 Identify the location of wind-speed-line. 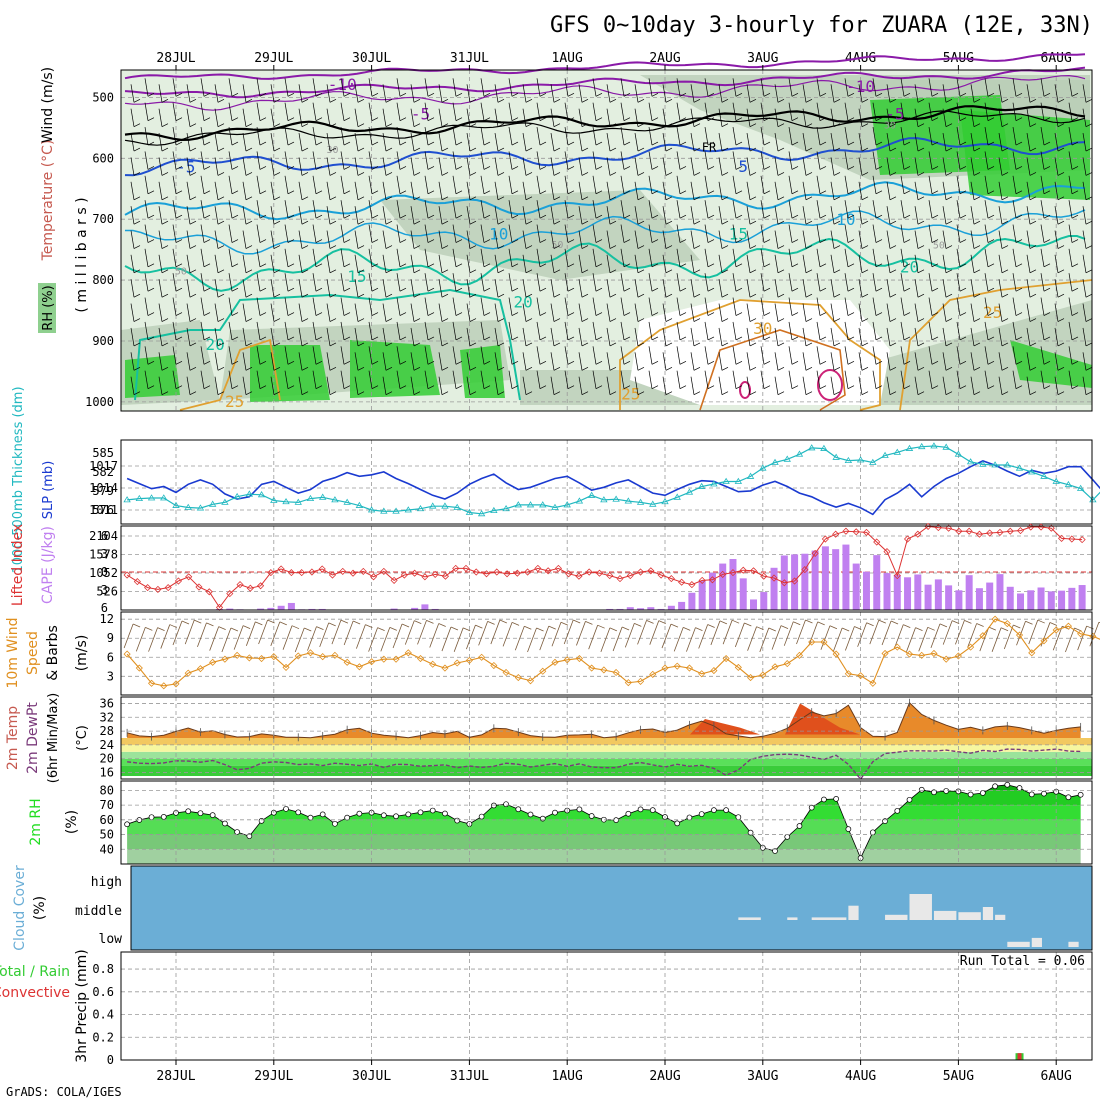
(613, 652).